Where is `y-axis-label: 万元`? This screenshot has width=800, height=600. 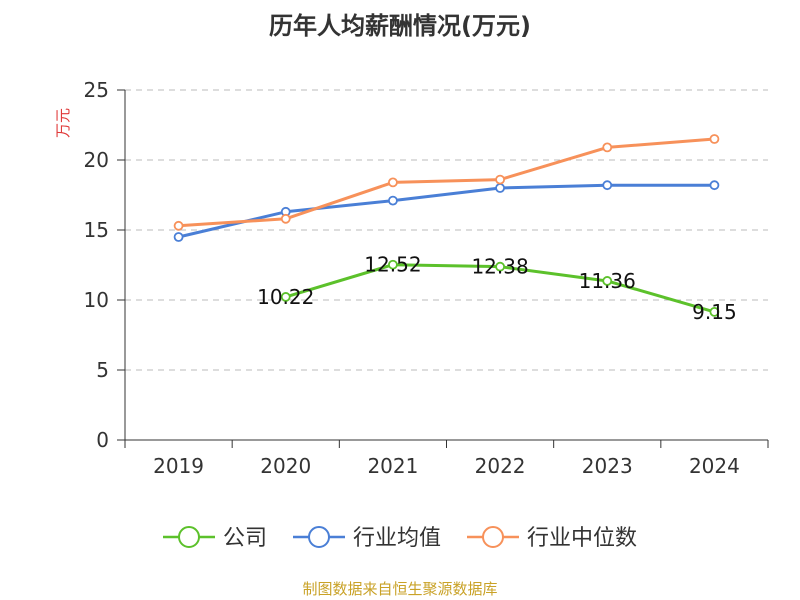
y-axis-label: 万元 is located at coordinates (63, 123).